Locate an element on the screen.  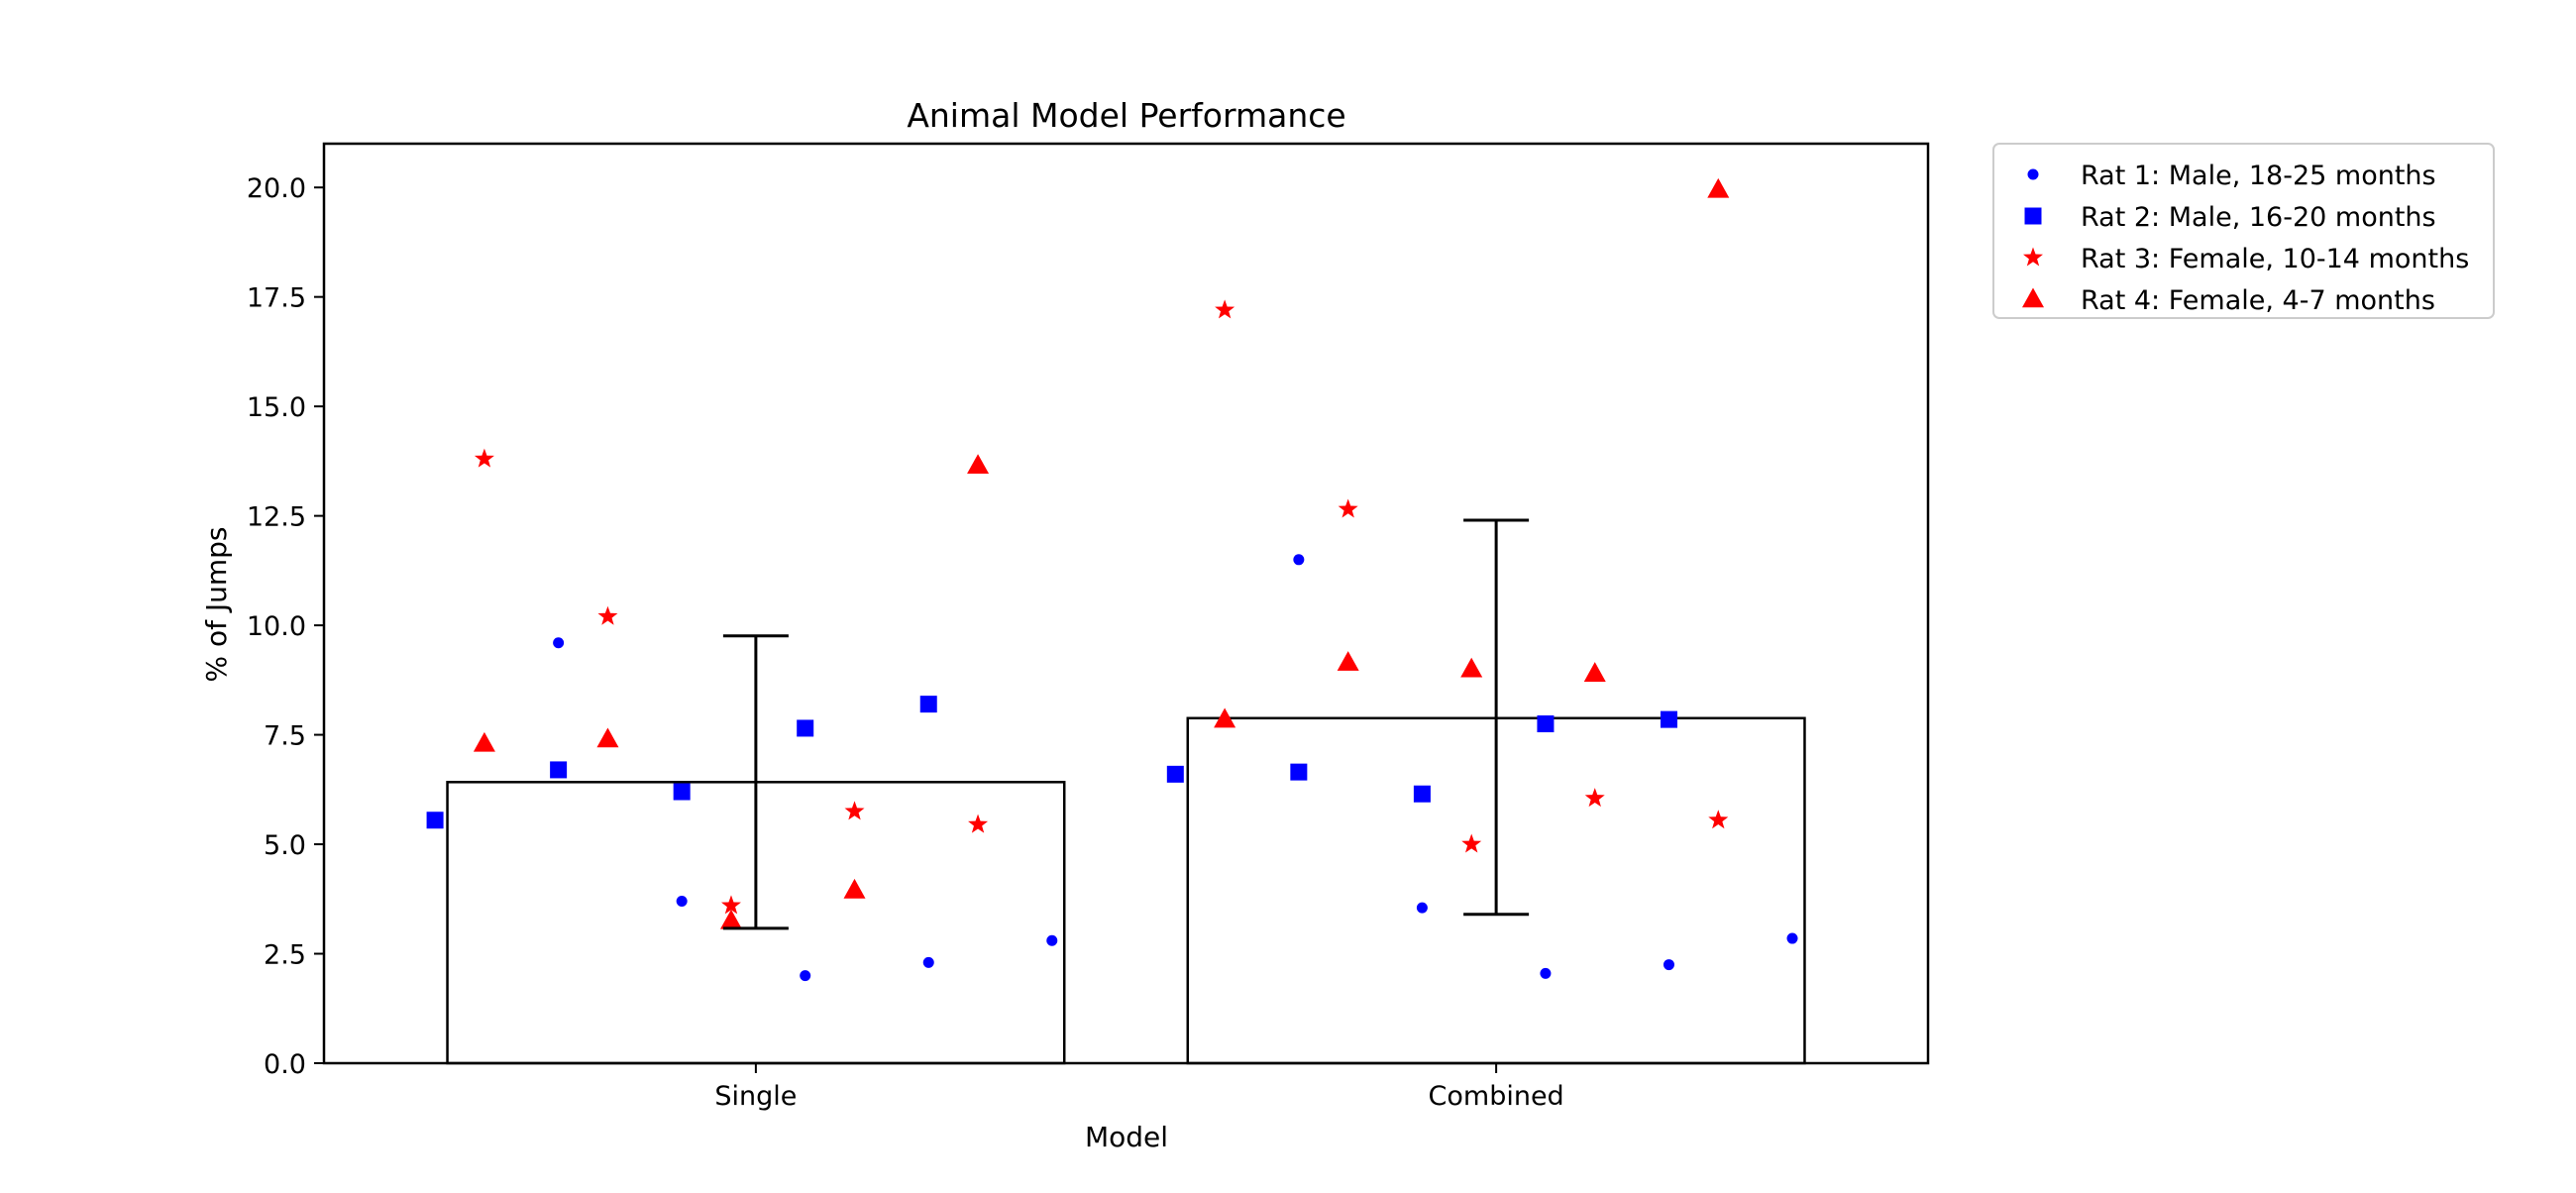
x-axis-label: Model is located at coordinates (1126, 1137).